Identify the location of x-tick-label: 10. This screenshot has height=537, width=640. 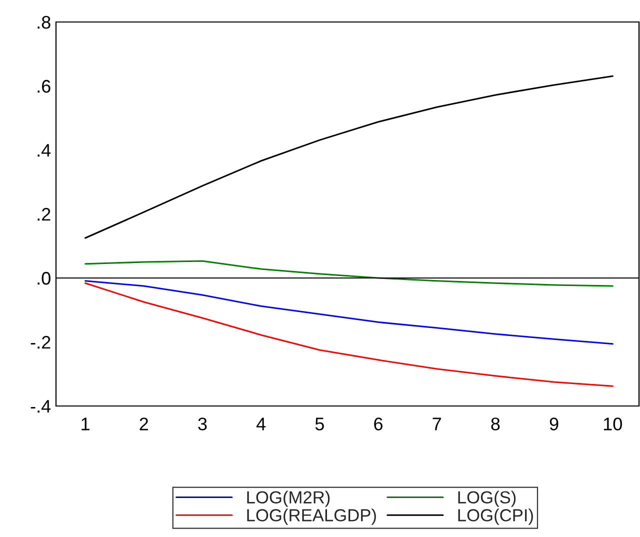
(613, 424).